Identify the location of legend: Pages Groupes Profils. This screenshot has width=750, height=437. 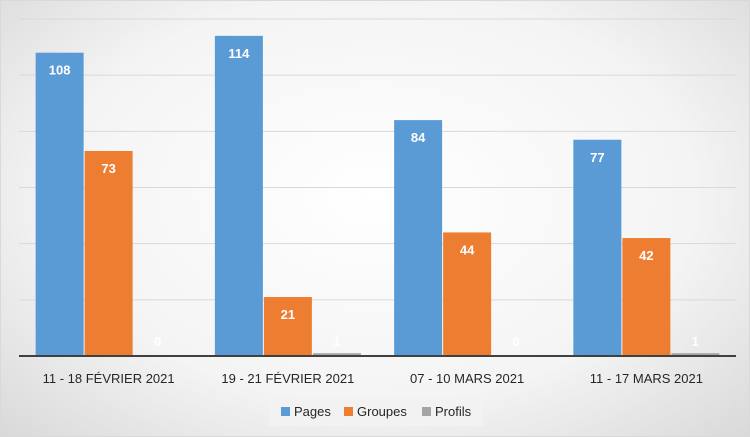
(376, 412).